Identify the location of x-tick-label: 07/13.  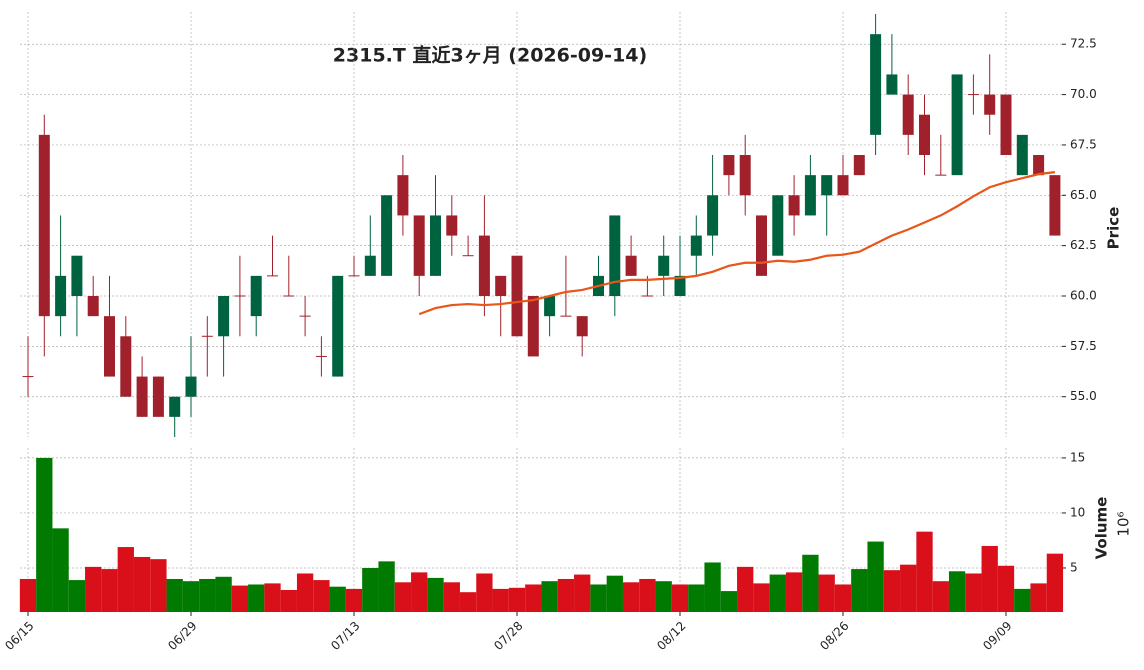
(345, 636).